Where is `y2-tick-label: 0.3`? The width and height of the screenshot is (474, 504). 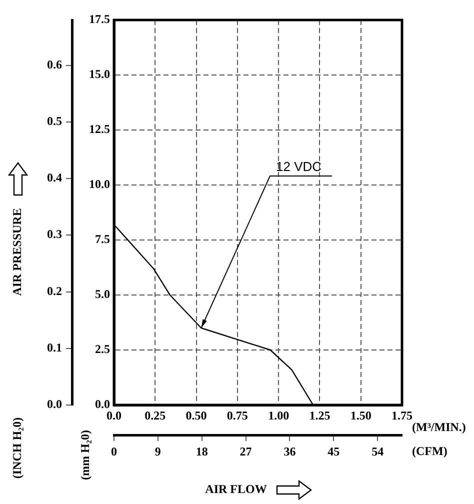 y2-tick-label: 0.3 is located at coordinates (54, 234).